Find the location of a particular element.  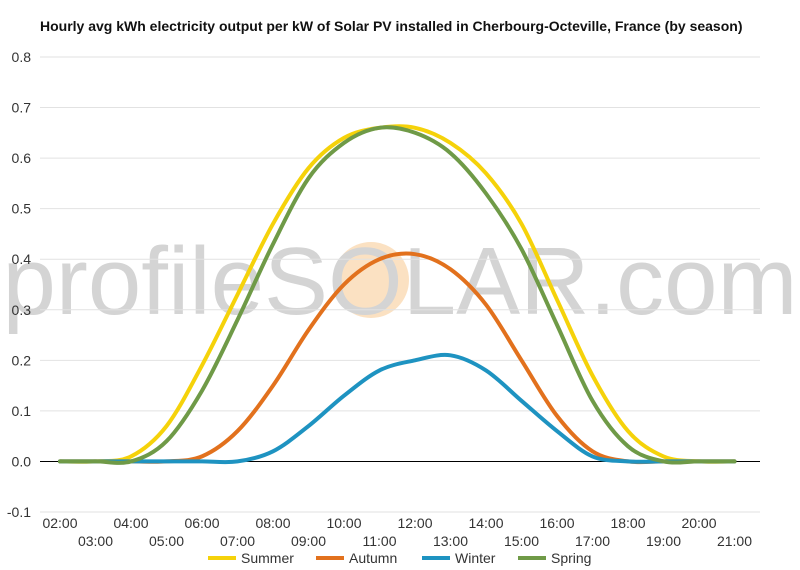

legend-swatch-spring is located at coordinates (532, 558).